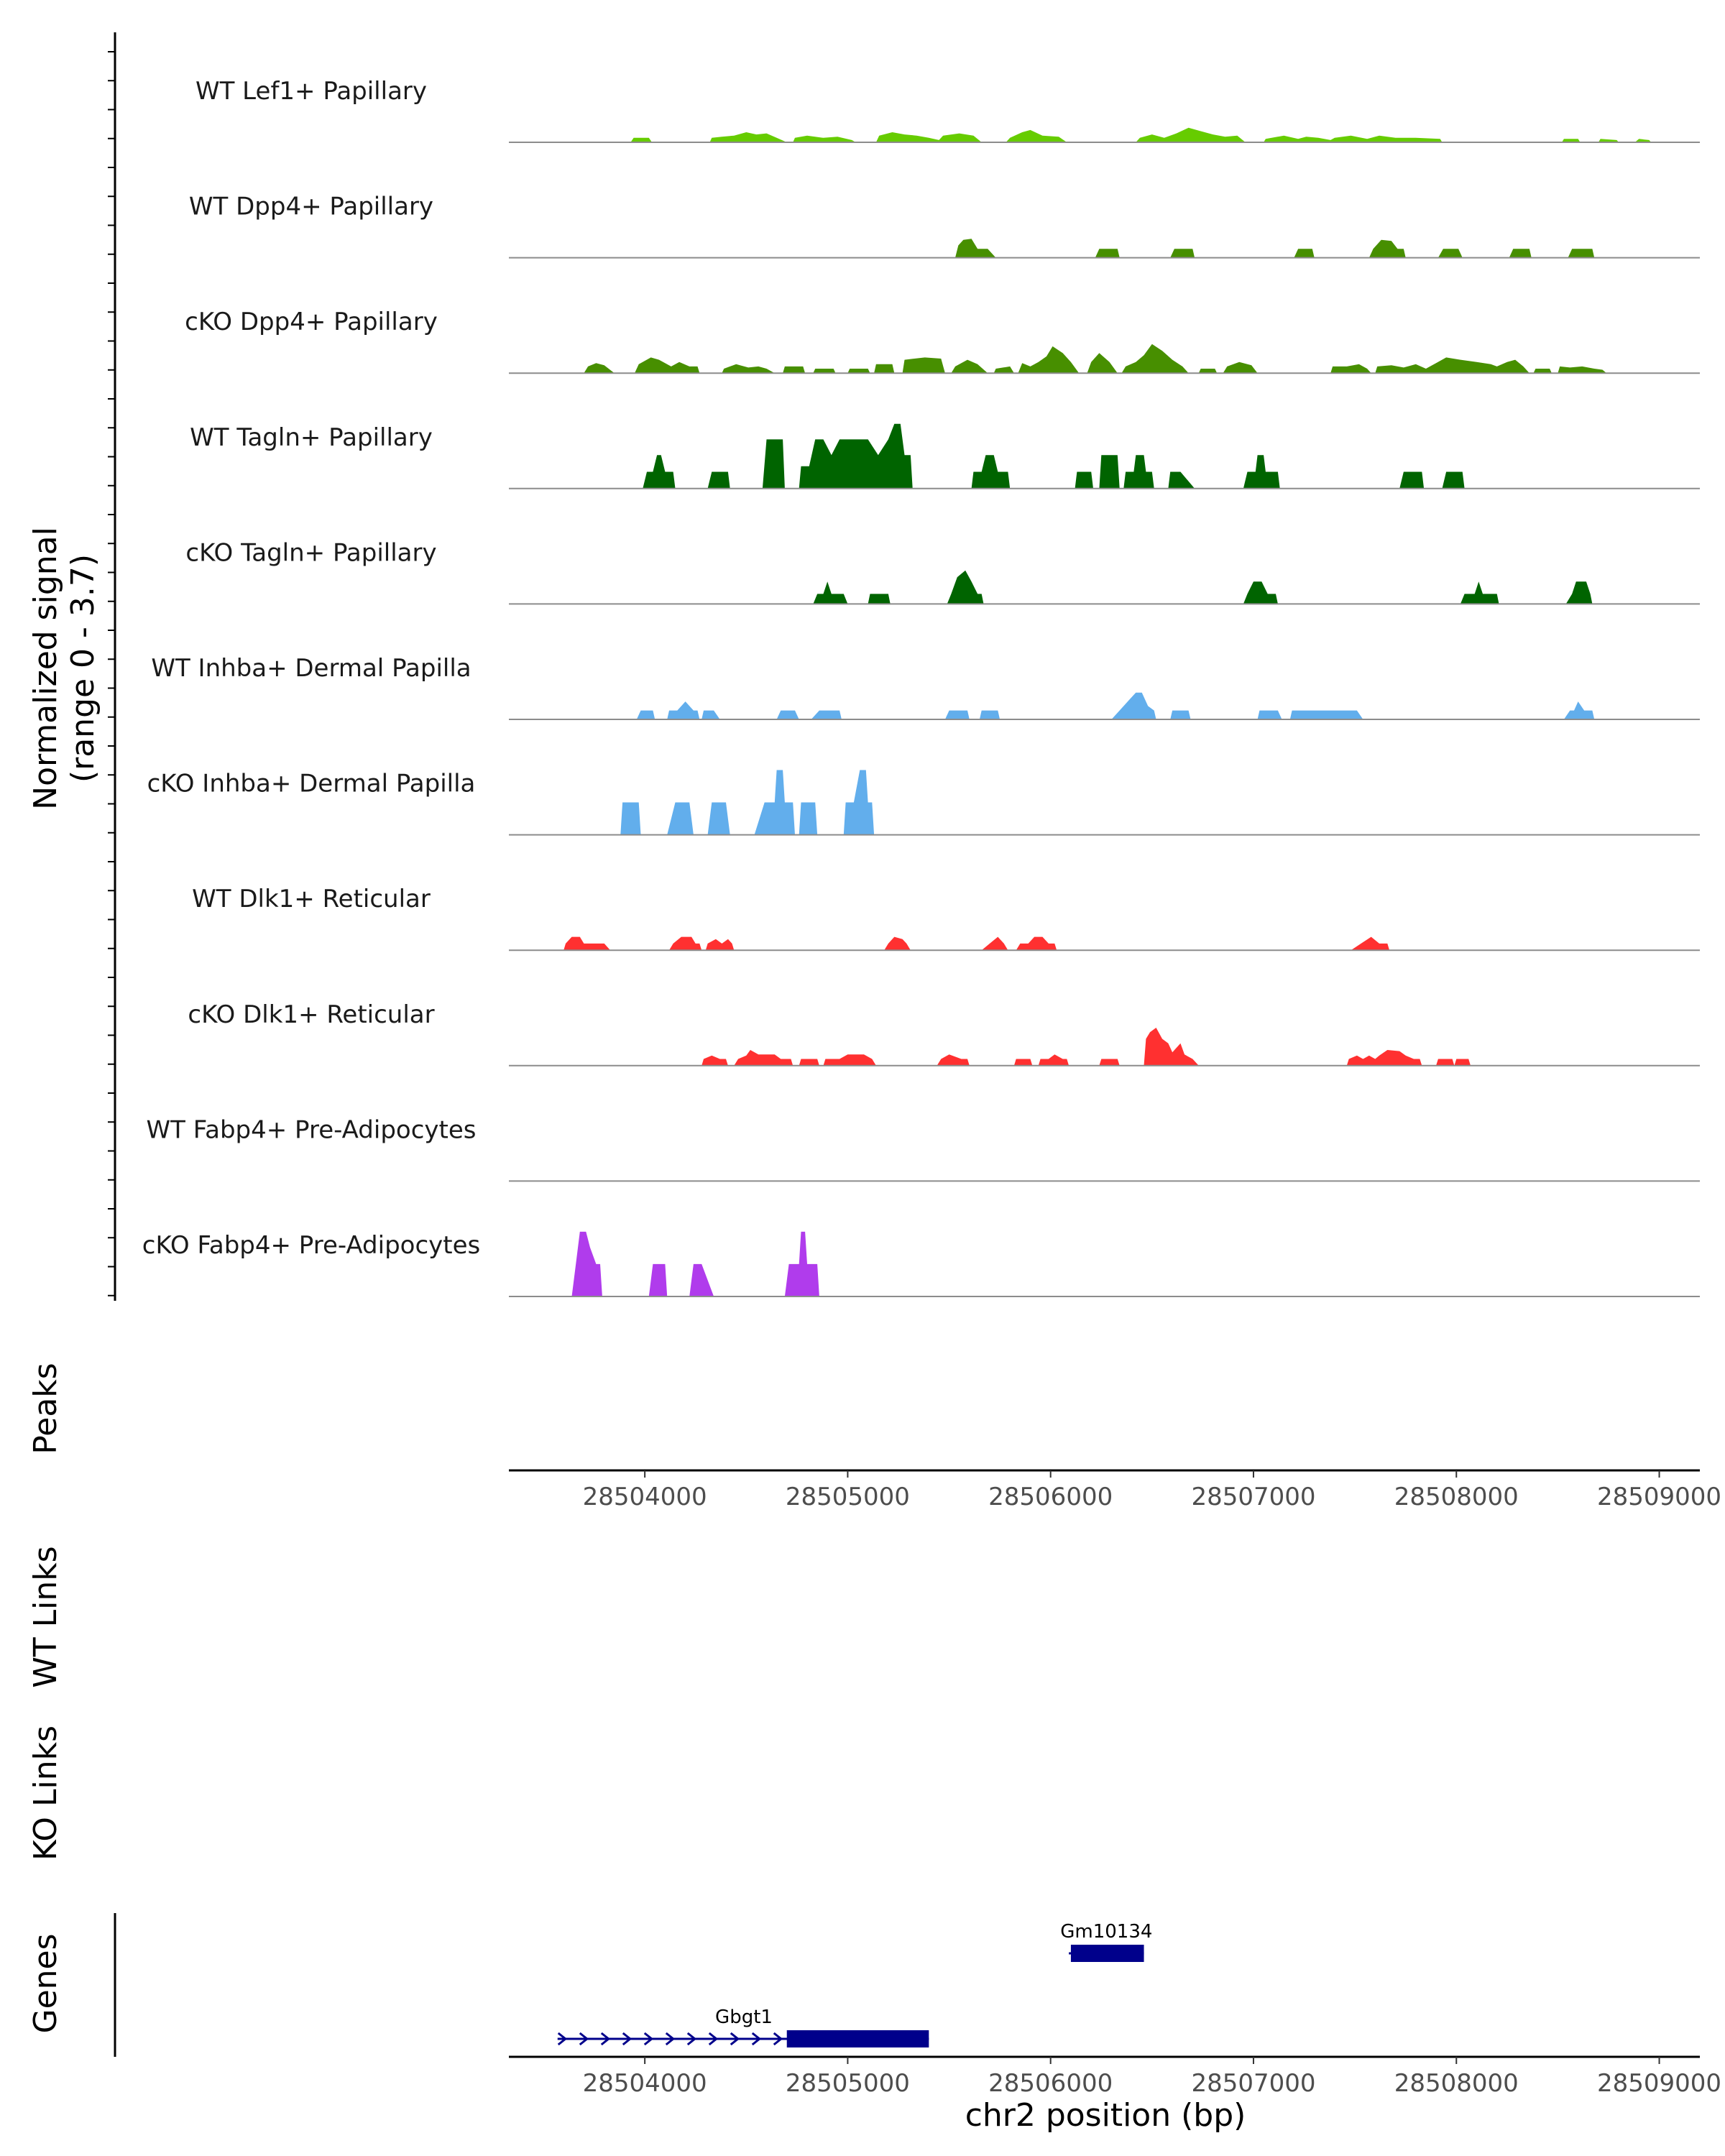 This screenshot has width=1725, height=2156. What do you see at coordinates (45, 668) in the screenshot?
I see `y-axis-title-line1: Normalized signal` at bounding box center [45, 668].